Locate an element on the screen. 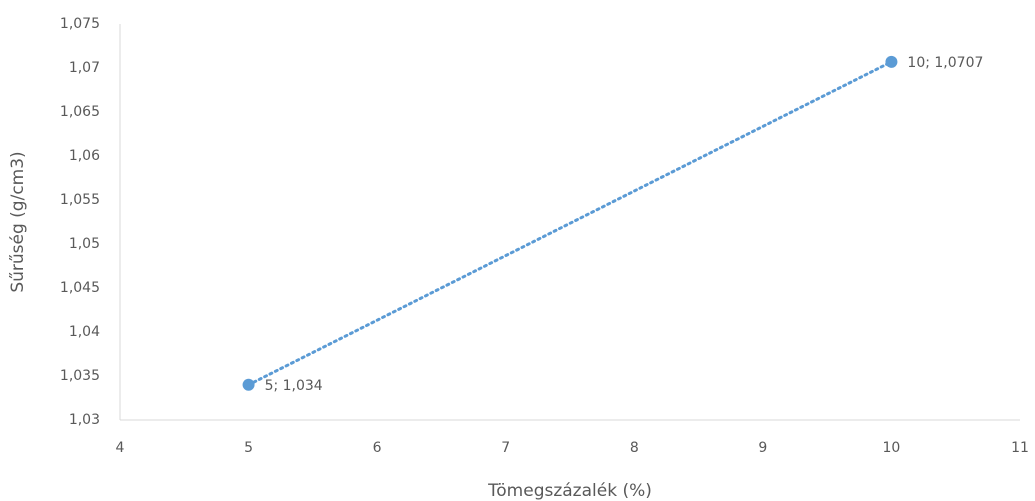  x-tick-label: 7 is located at coordinates (505, 448).